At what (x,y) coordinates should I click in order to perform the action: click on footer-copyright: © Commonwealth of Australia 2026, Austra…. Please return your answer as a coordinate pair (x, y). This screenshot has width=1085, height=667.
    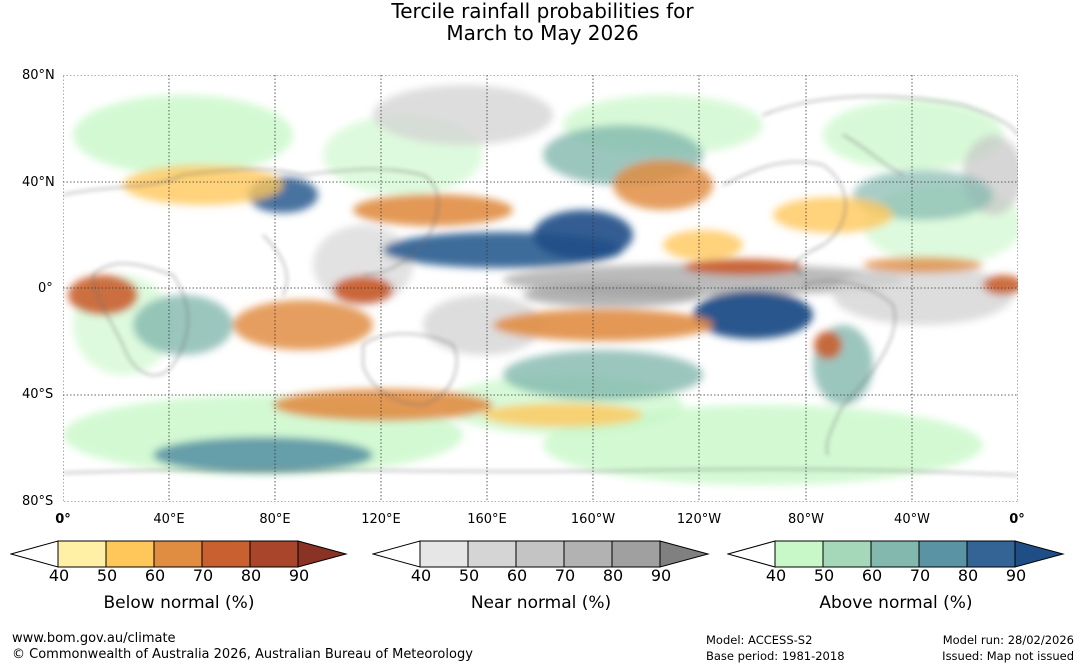
    Looking at the image, I should click on (242, 654).